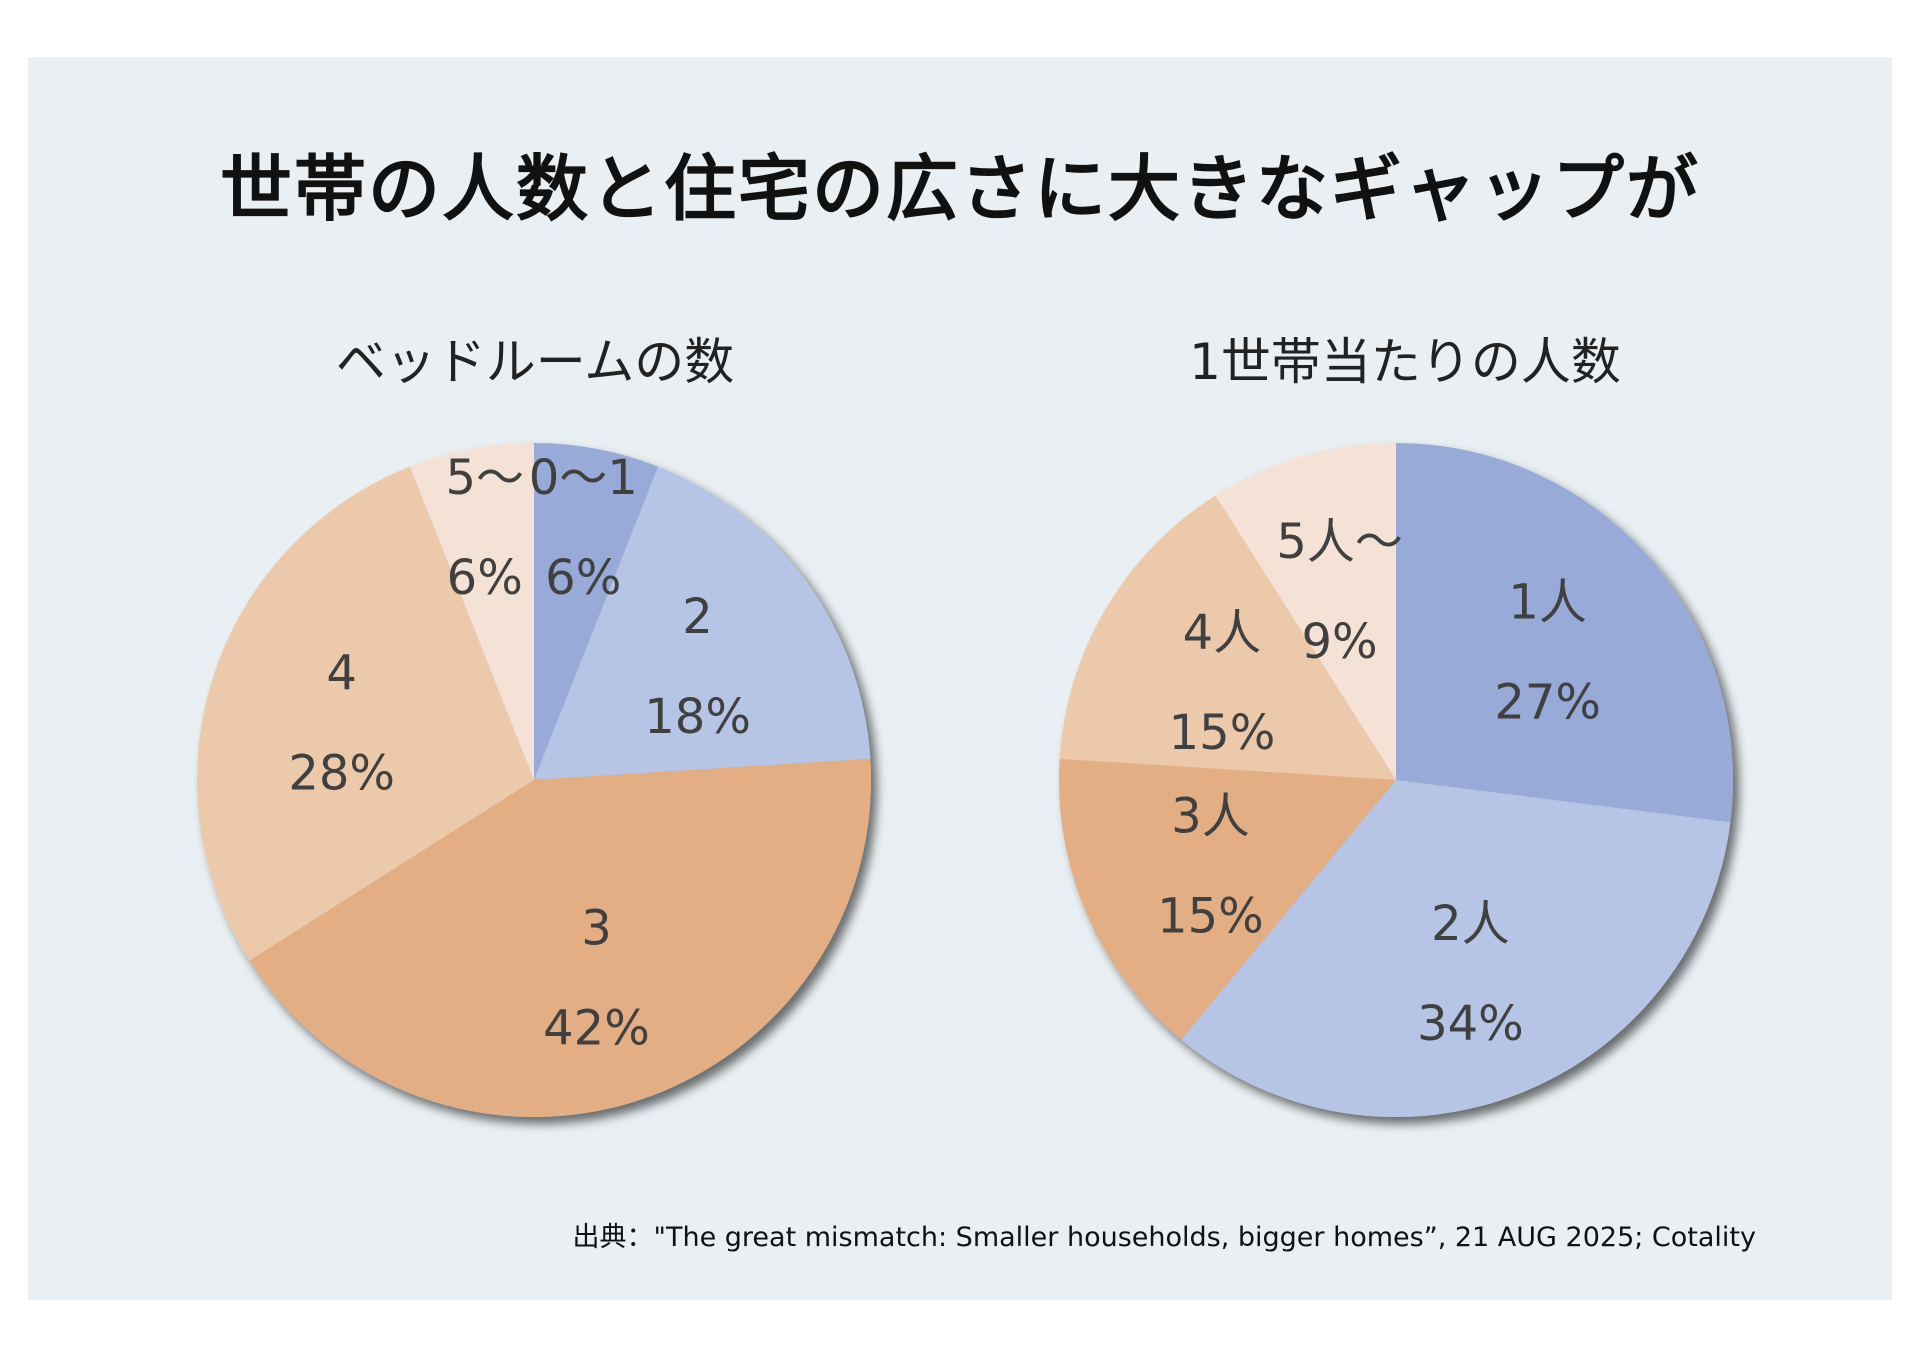  Describe the element at coordinates (484, 478) in the screenshot. I see `slice-category-label: 5〜` at that location.